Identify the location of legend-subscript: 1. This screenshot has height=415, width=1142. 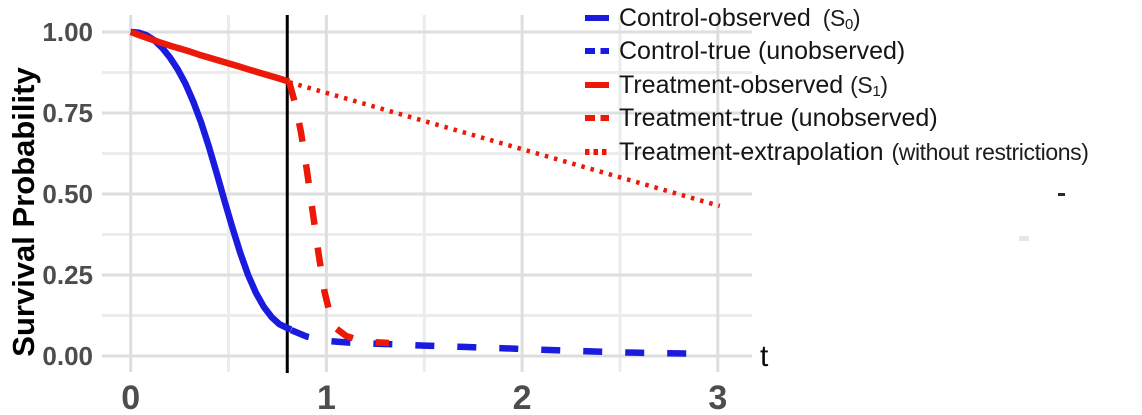
(876, 91).